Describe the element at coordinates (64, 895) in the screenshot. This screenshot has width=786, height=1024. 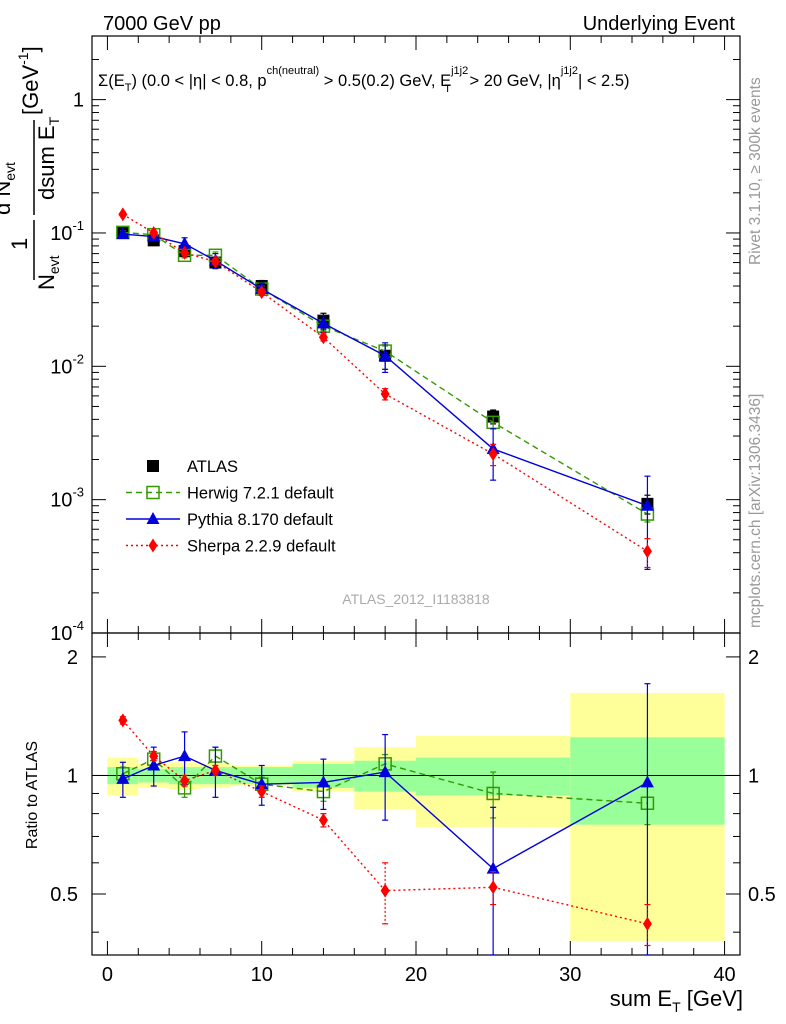
I see `ratio-y-tick-label-left: 0.5` at that location.